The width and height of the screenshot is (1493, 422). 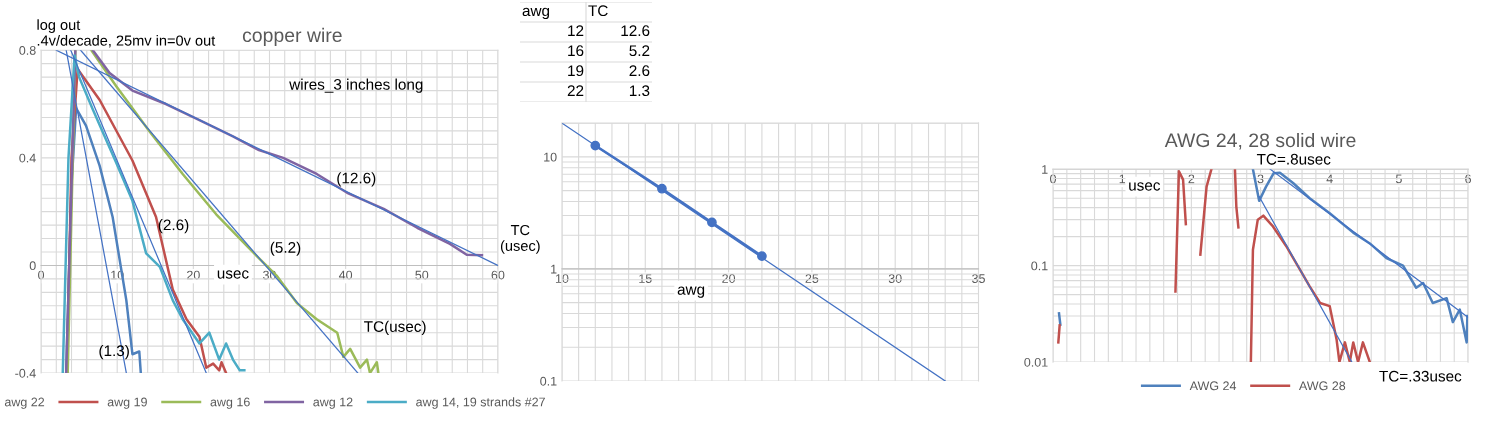 What do you see at coordinates (575, 90) in the screenshot?
I see `text: 22` at bounding box center [575, 90].